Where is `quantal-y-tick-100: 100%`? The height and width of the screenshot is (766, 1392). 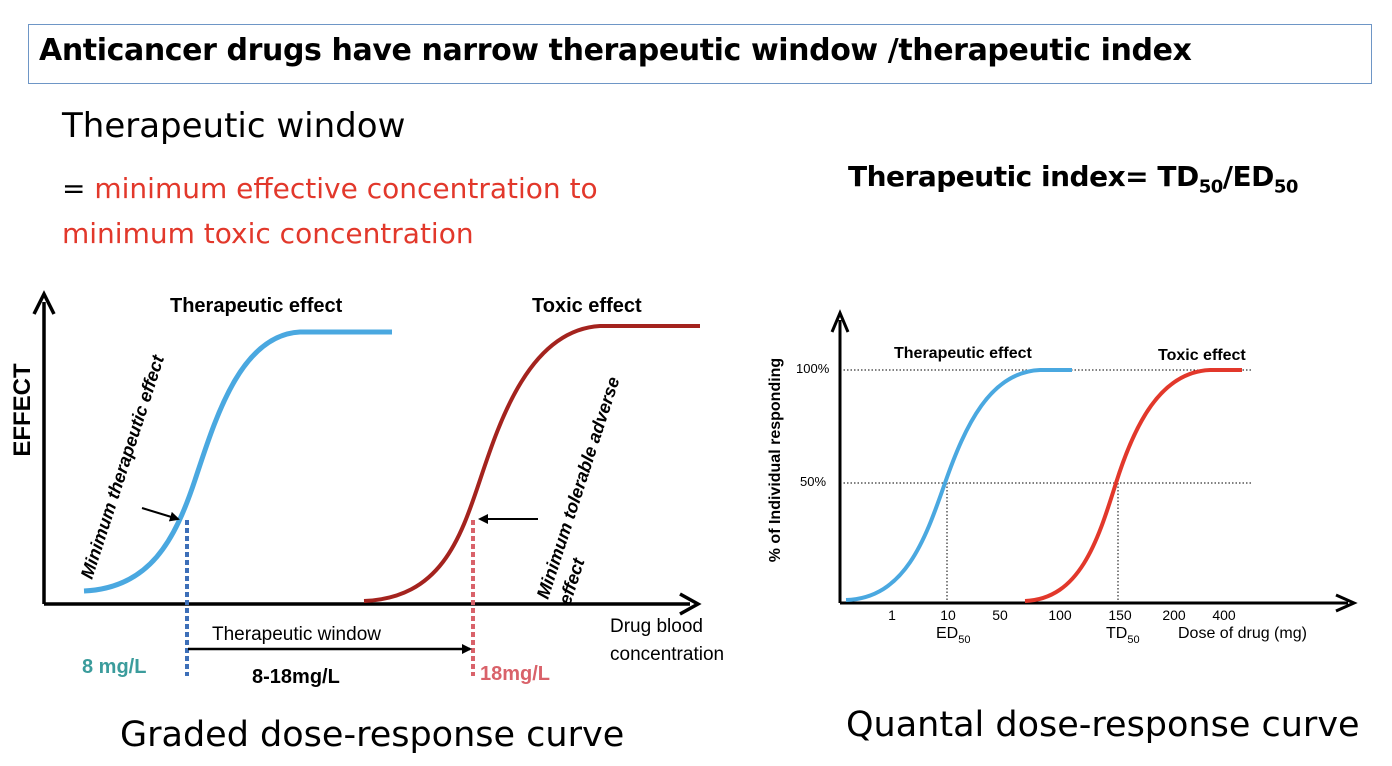
quantal-y-tick-100: 100% is located at coordinates (813, 368).